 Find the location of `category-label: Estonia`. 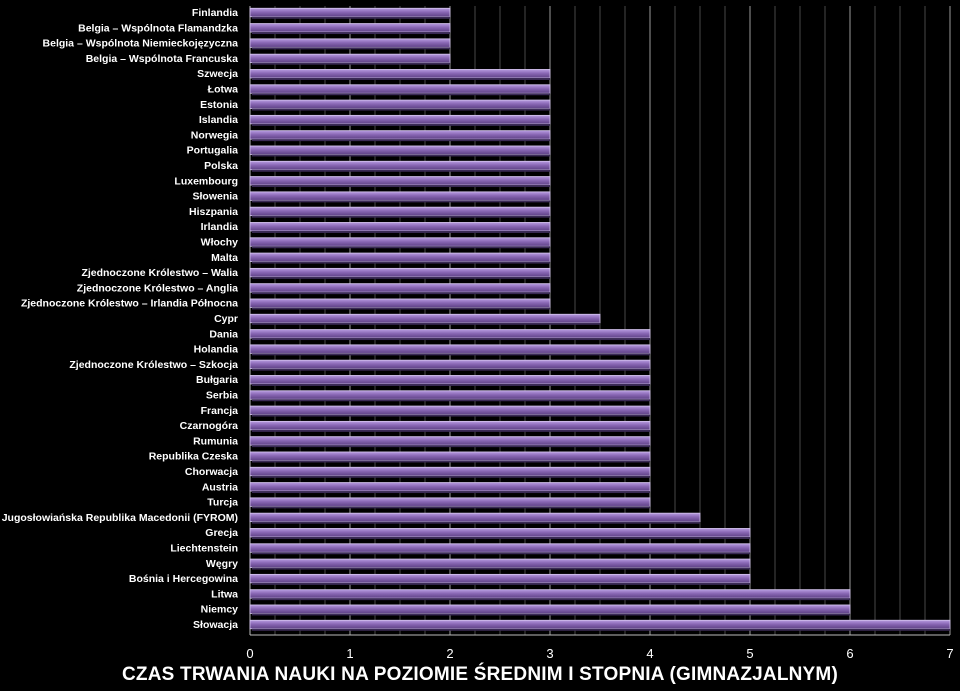

category-label: Estonia is located at coordinates (219, 105).